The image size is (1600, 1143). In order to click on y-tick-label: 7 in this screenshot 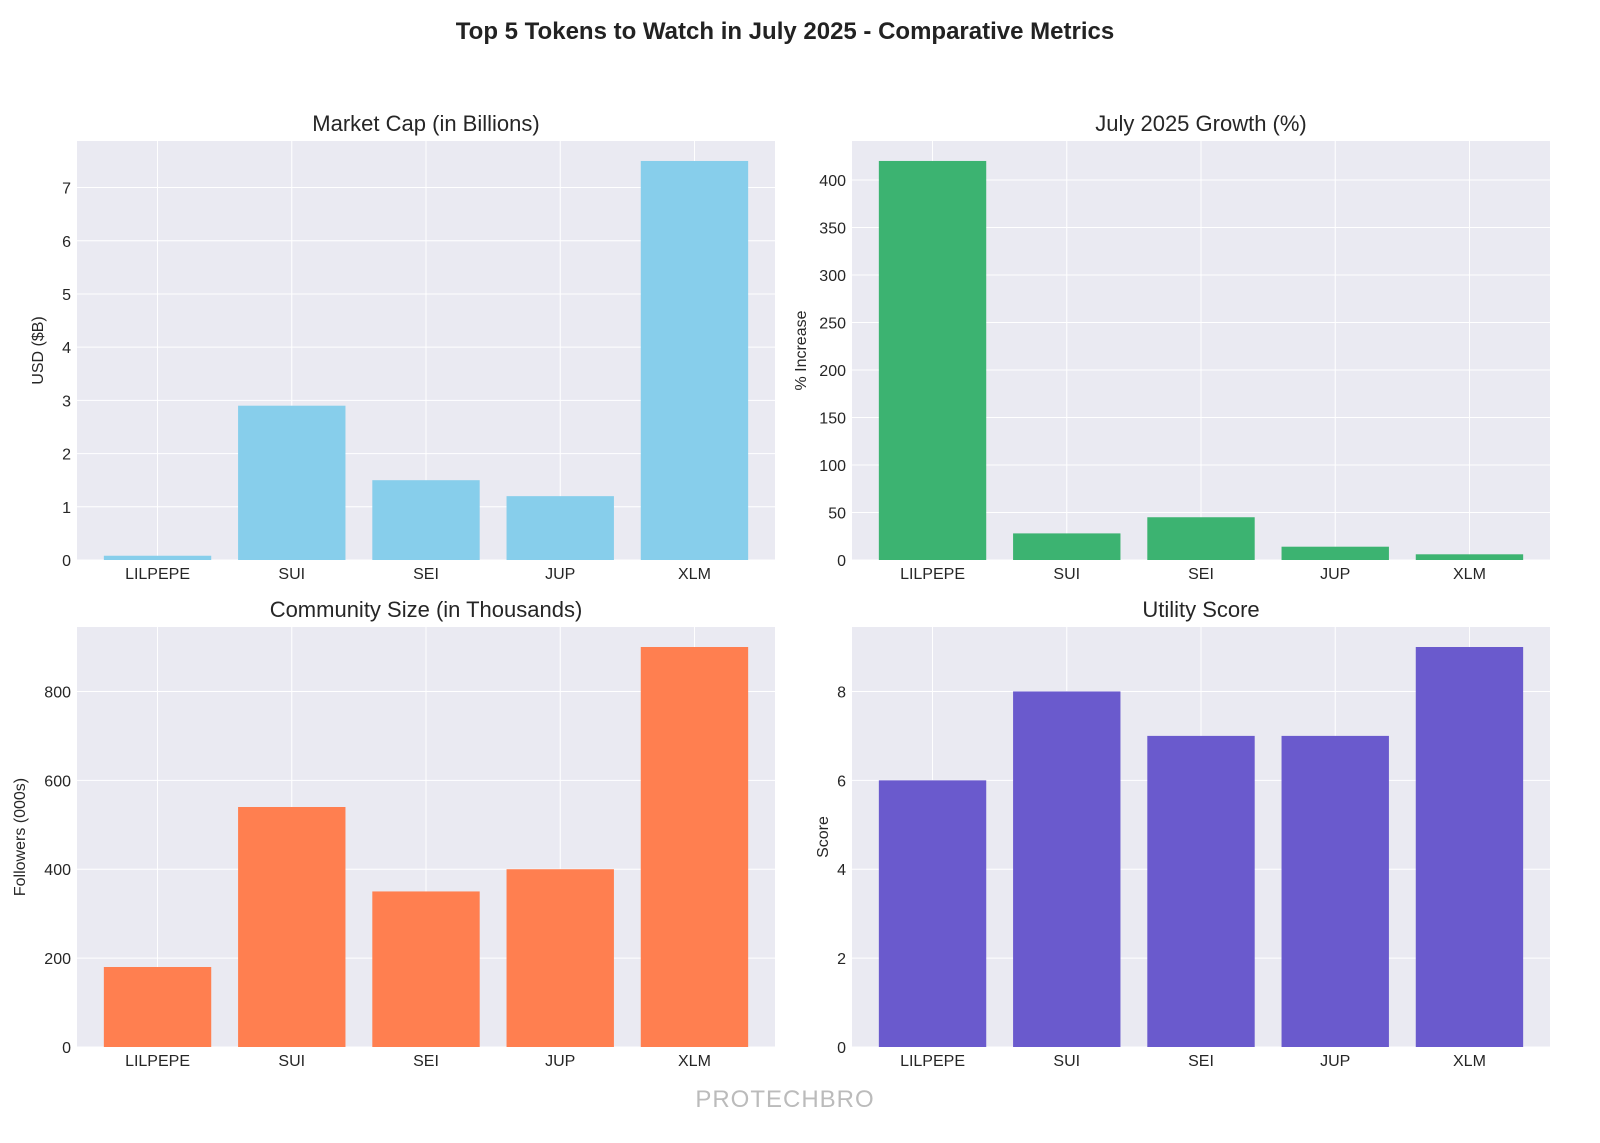, I will do `click(66, 189)`.